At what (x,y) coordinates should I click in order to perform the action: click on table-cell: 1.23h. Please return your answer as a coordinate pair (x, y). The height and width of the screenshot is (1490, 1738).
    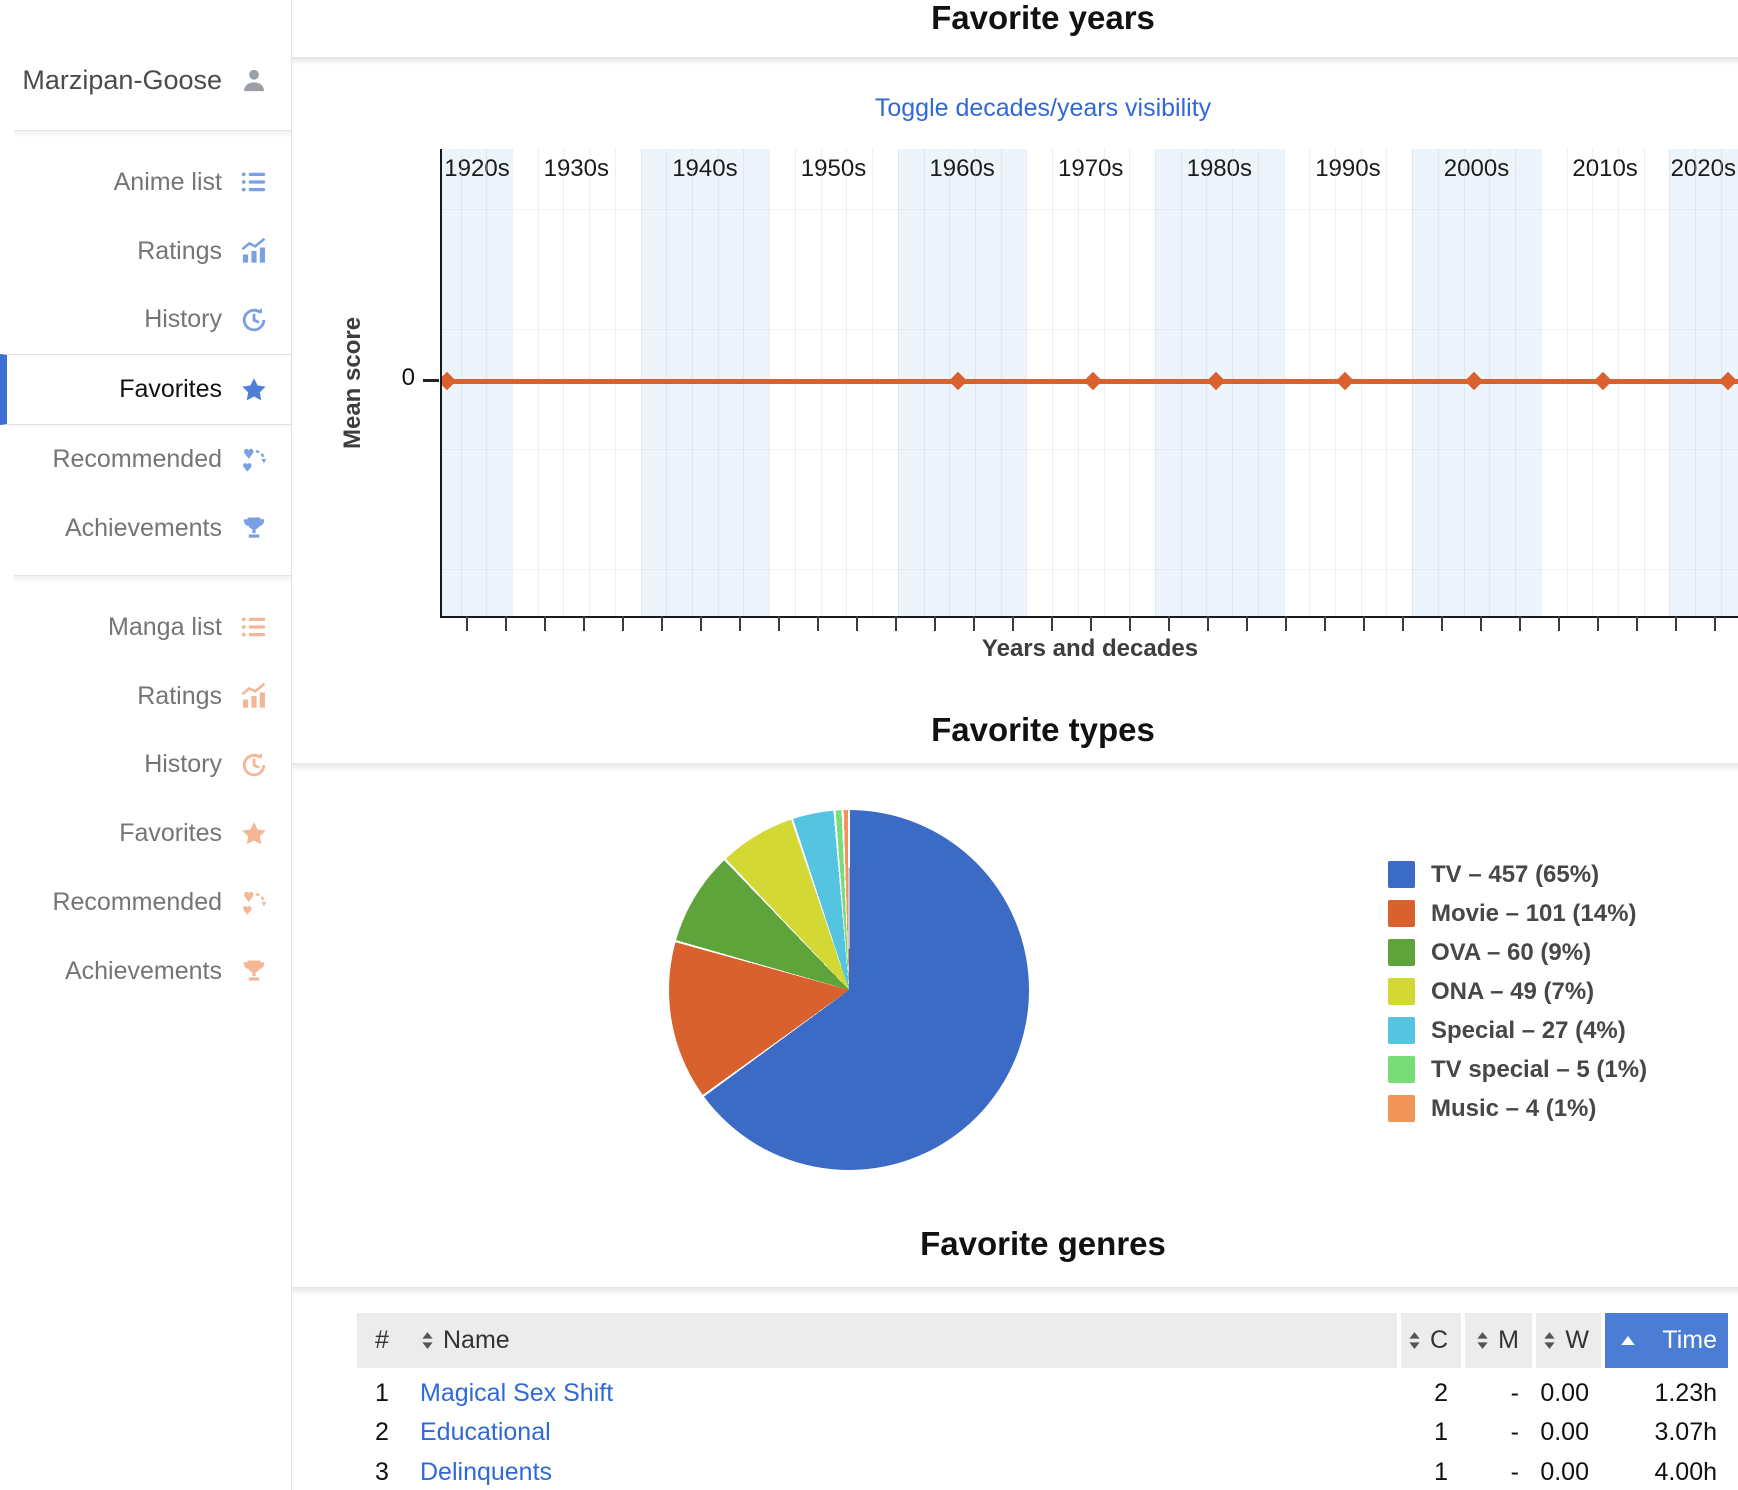
    Looking at the image, I should click on (1685, 1393).